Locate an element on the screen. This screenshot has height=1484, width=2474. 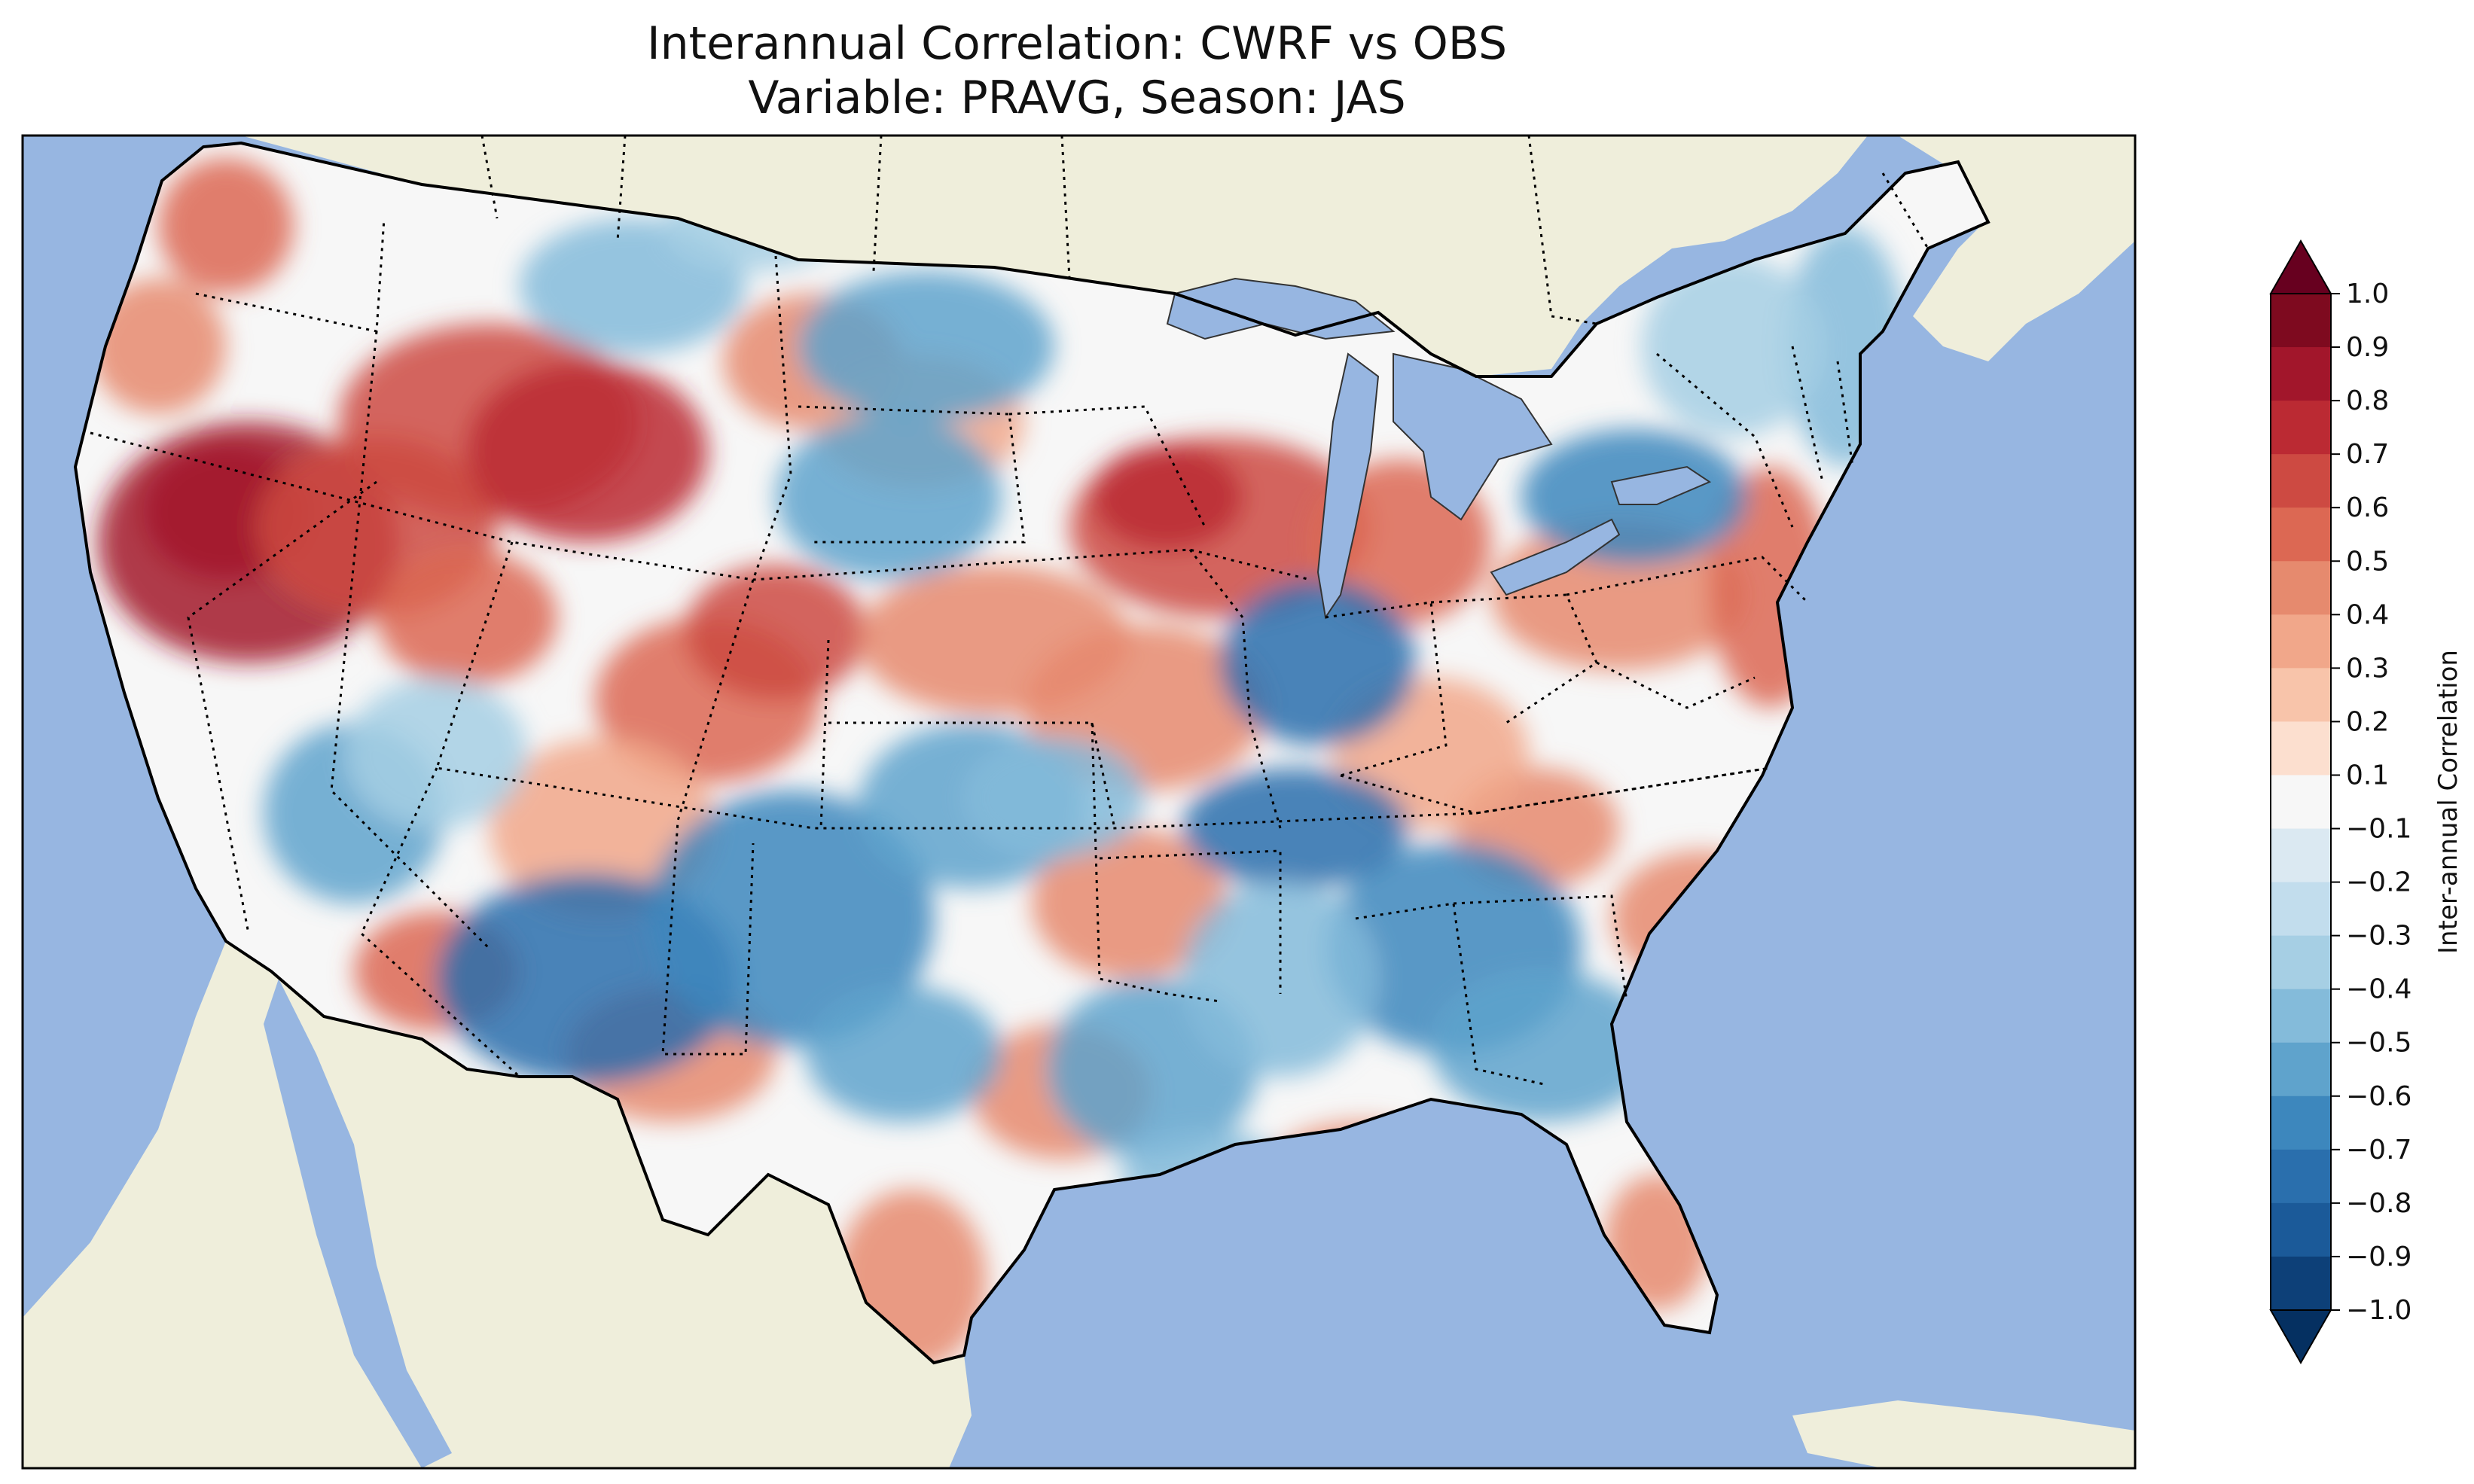
colorbar-tick-label: −0.9 is located at coordinates (2378, 1257).